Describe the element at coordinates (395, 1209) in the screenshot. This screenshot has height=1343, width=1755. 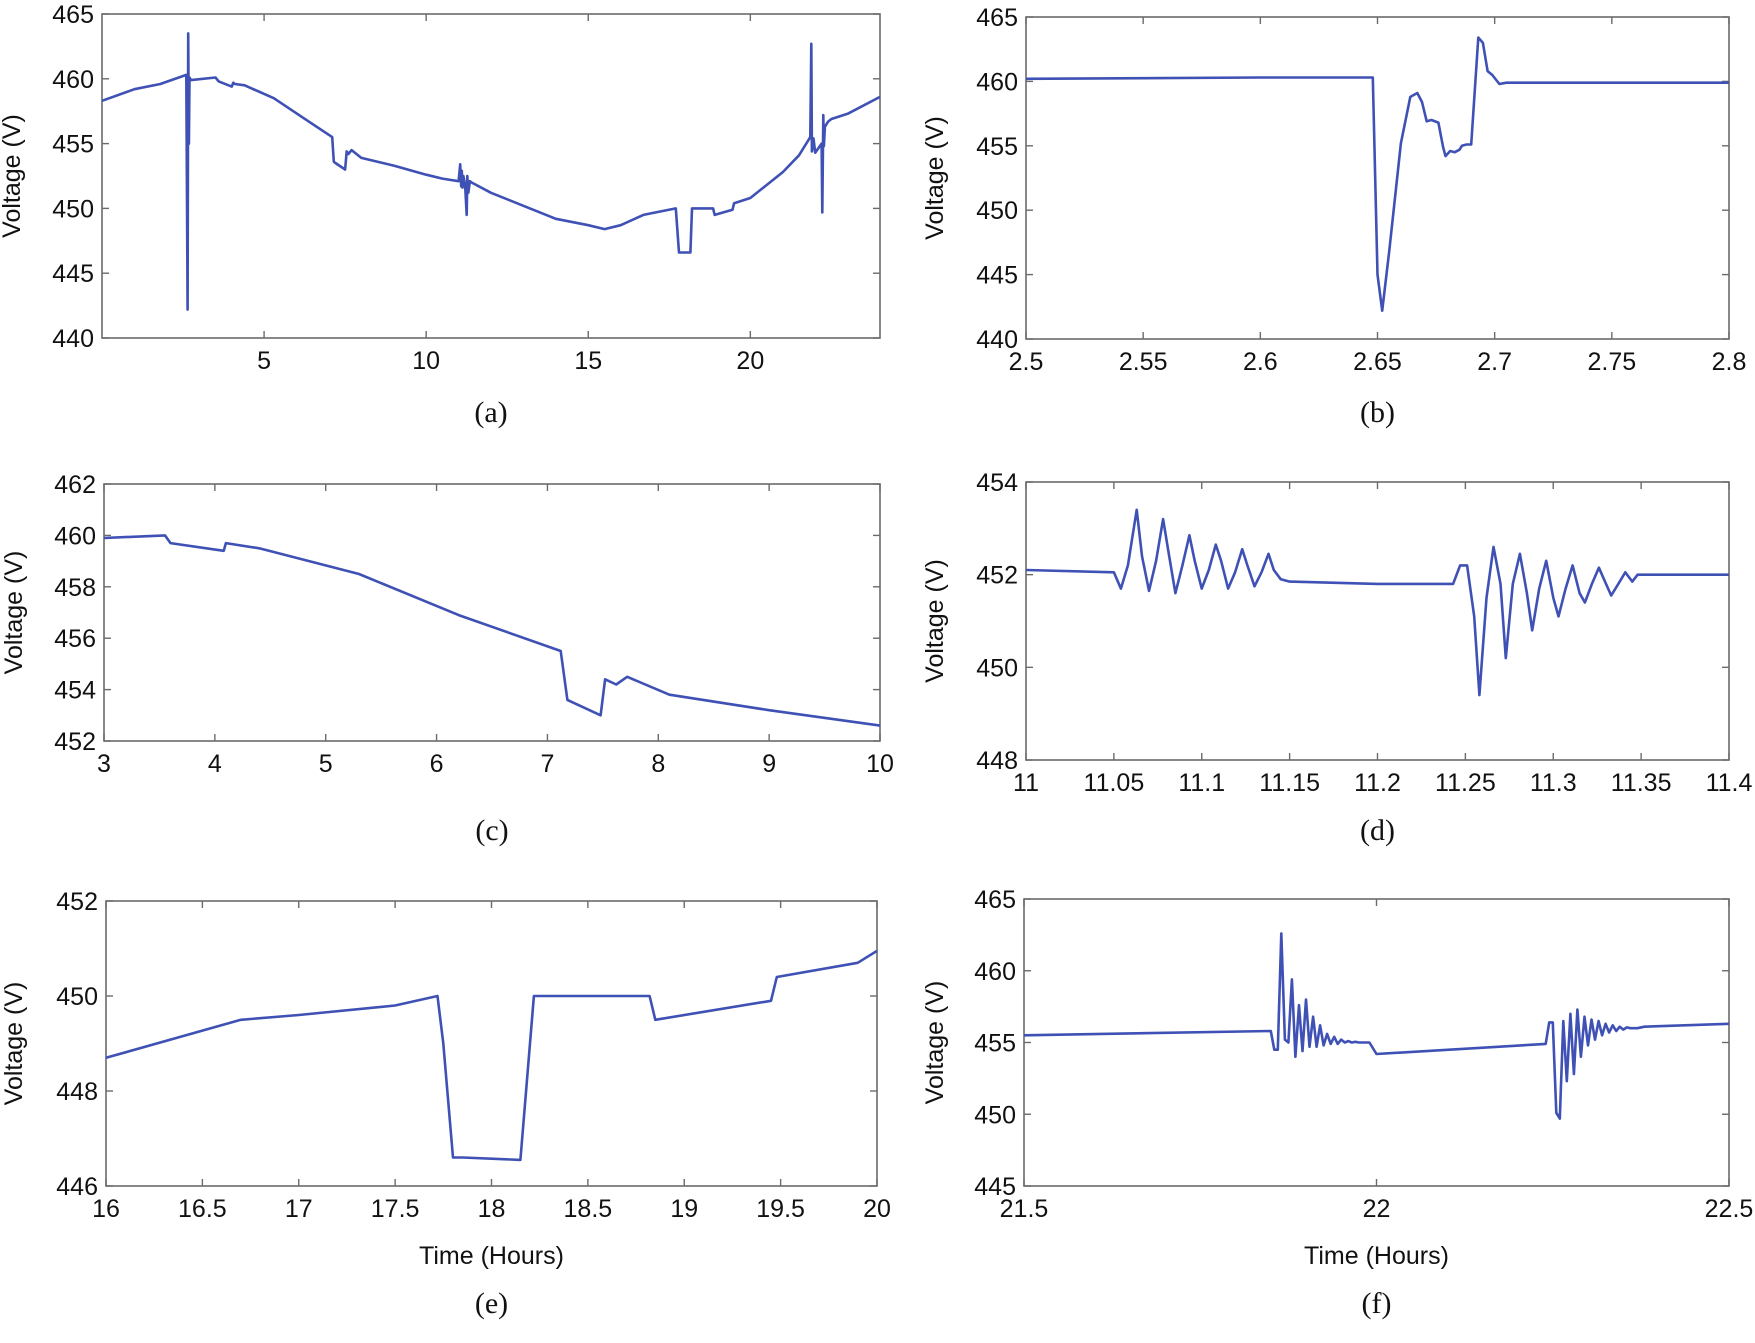
I see `x-tick-label: 17.5` at that location.